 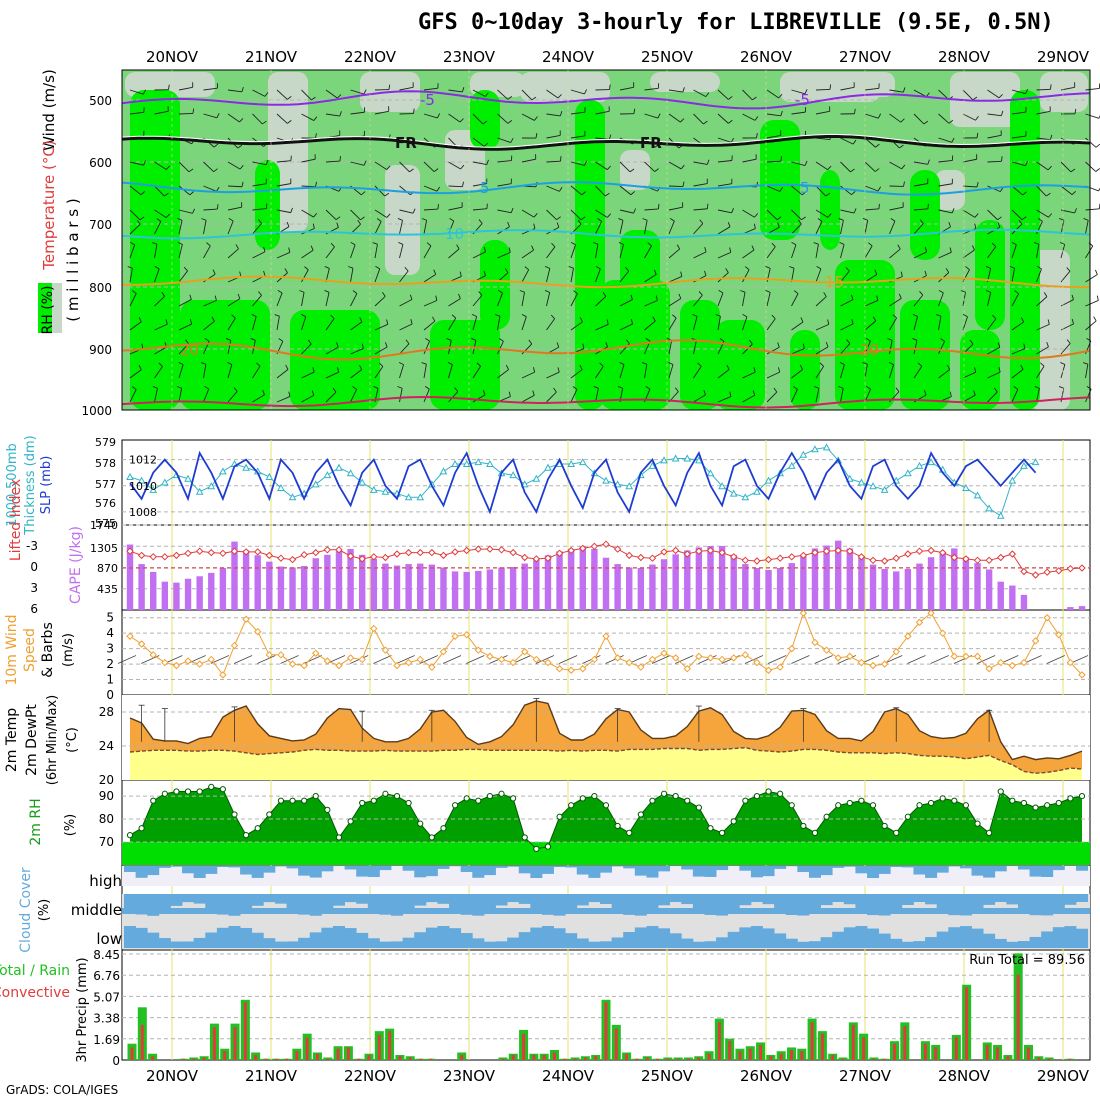 I want to click on li-tick-label: 3, so click(x=34, y=588).